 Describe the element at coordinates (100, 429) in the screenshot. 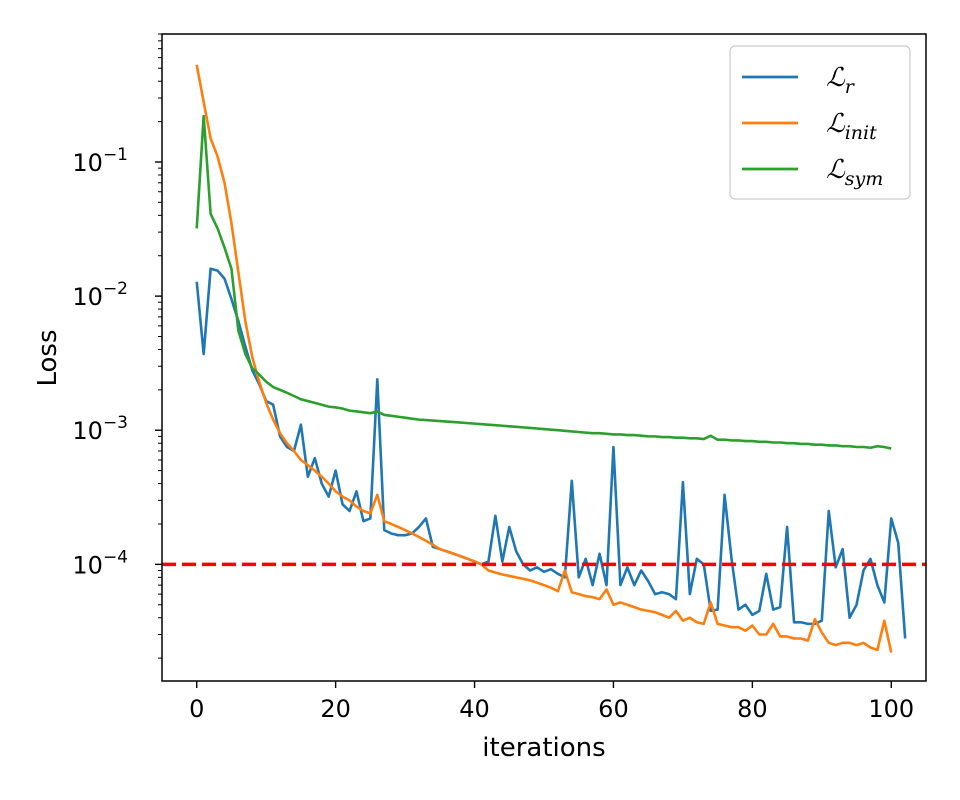

I see `y-tick-label-3: 10⁻³` at that location.